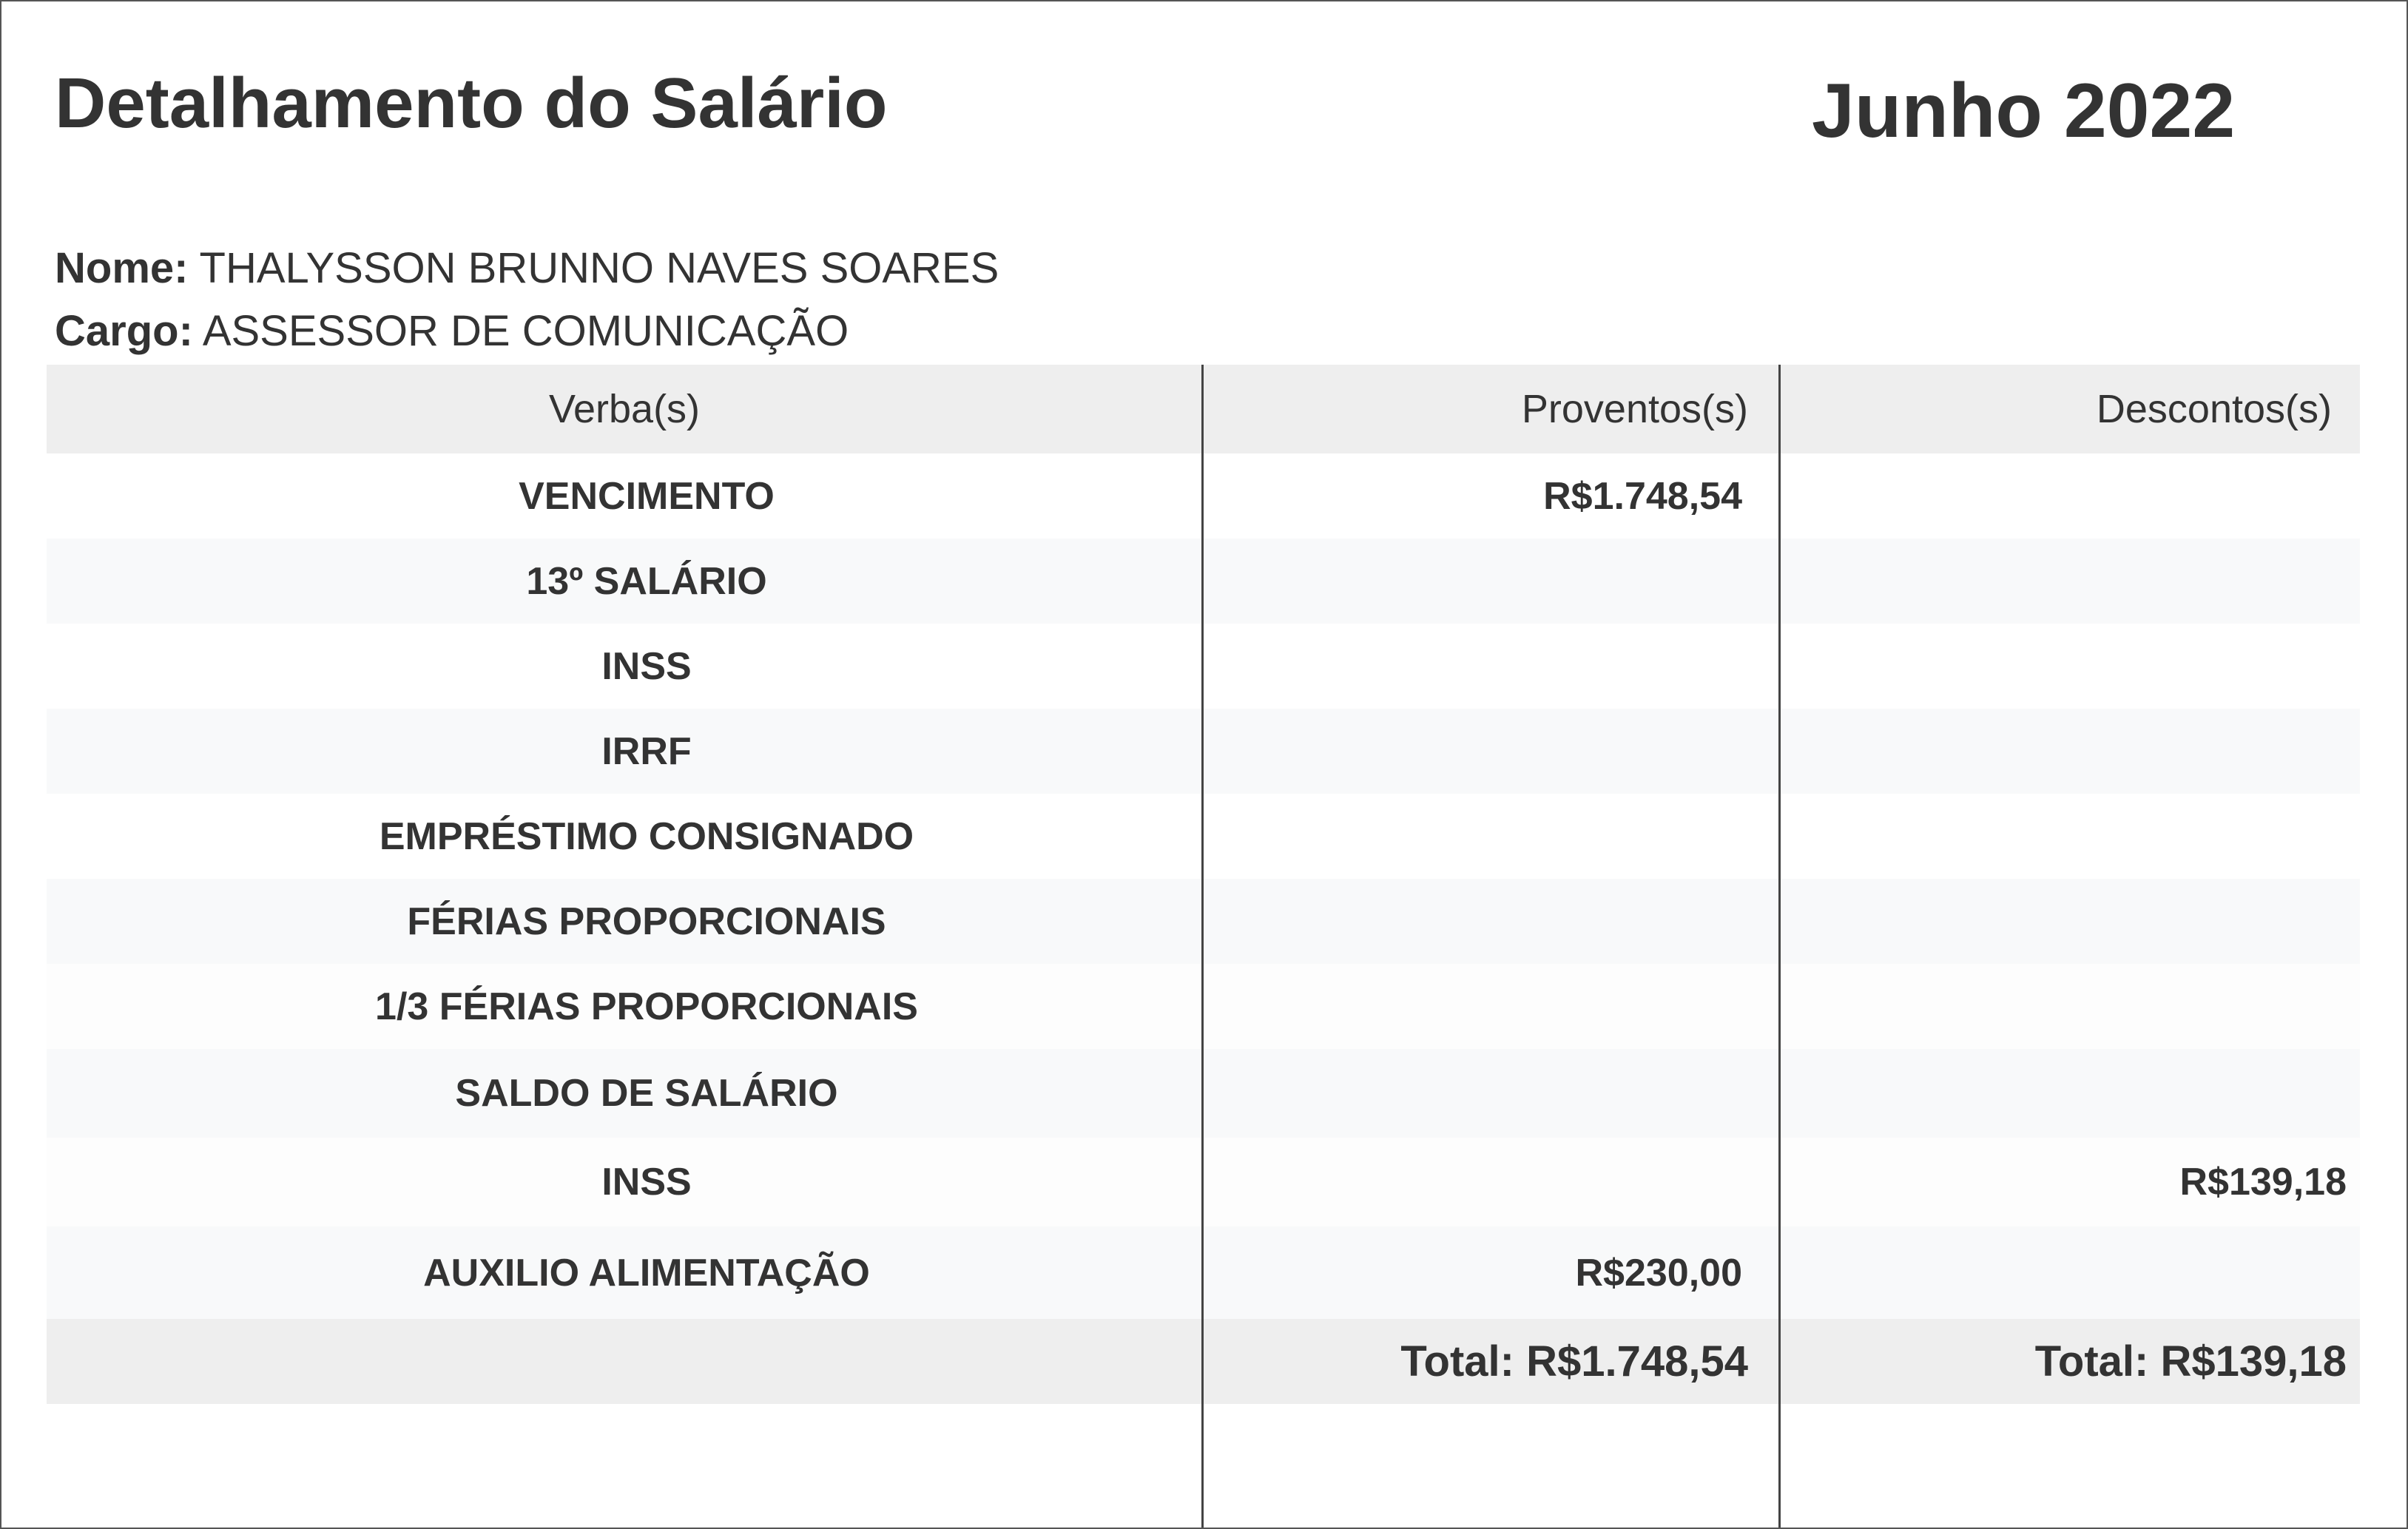  Describe the element at coordinates (647, 496) in the screenshot. I see `verba-cell: VENCIMENTO` at that location.